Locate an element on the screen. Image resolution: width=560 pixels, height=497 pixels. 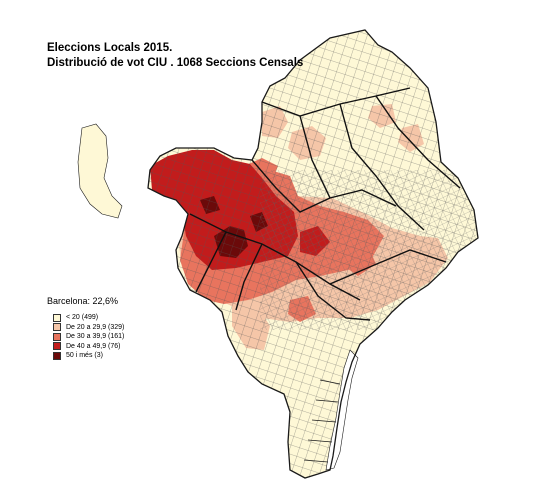
legend-item: De 30 a 39,9 (161) is located at coordinates (88, 337).